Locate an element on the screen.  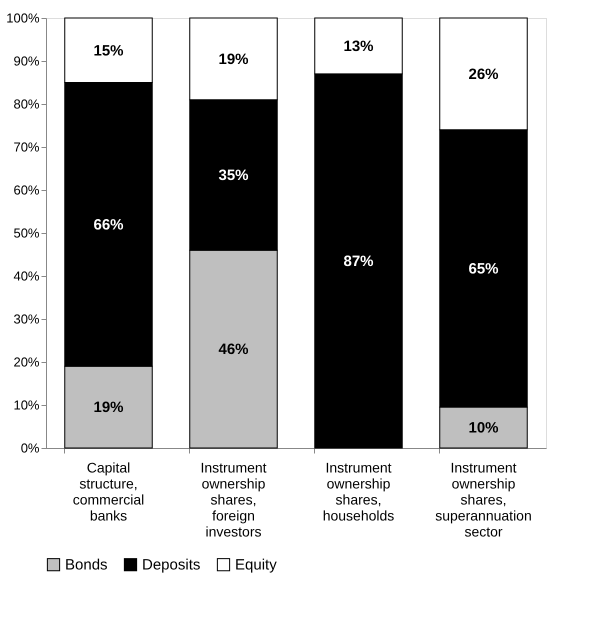
y-tick-label: 90% is located at coordinates (26, 61).